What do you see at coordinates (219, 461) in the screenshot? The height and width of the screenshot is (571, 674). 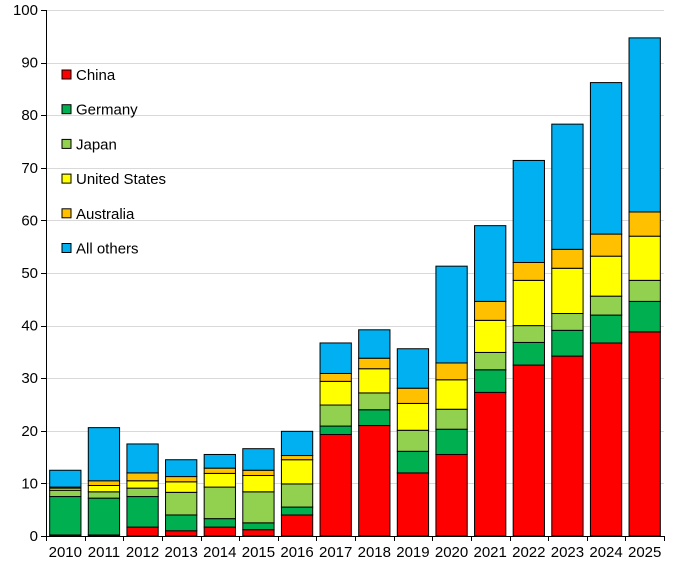 I see `bar-segment-2014-all-others` at bounding box center [219, 461].